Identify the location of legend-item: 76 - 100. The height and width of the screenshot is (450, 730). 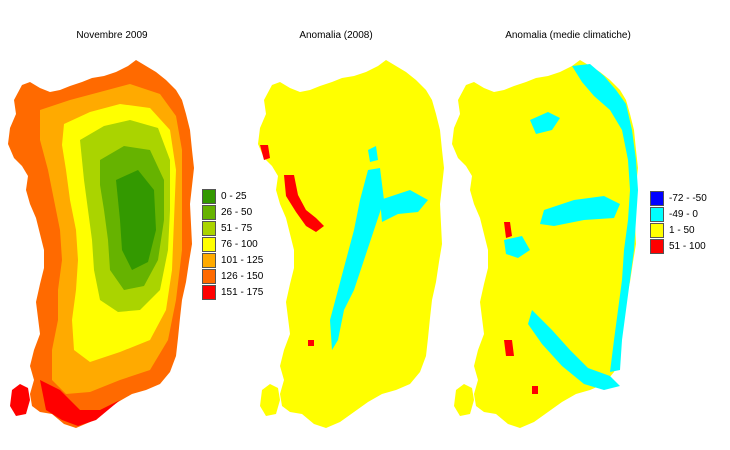
(232, 244).